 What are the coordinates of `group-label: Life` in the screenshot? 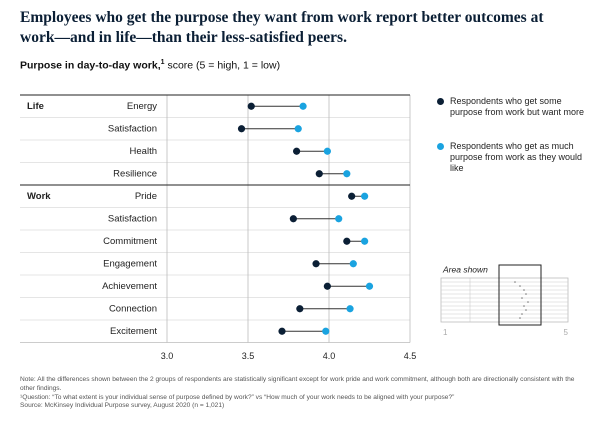 It's located at (35, 106).